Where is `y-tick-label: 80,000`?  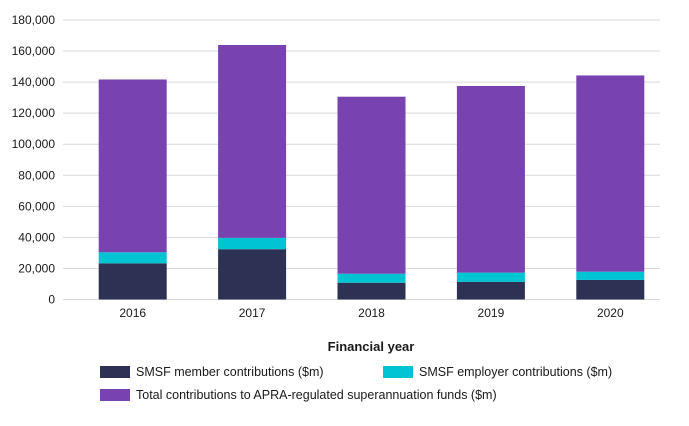
y-tick-label: 80,000 is located at coordinates (36, 175).